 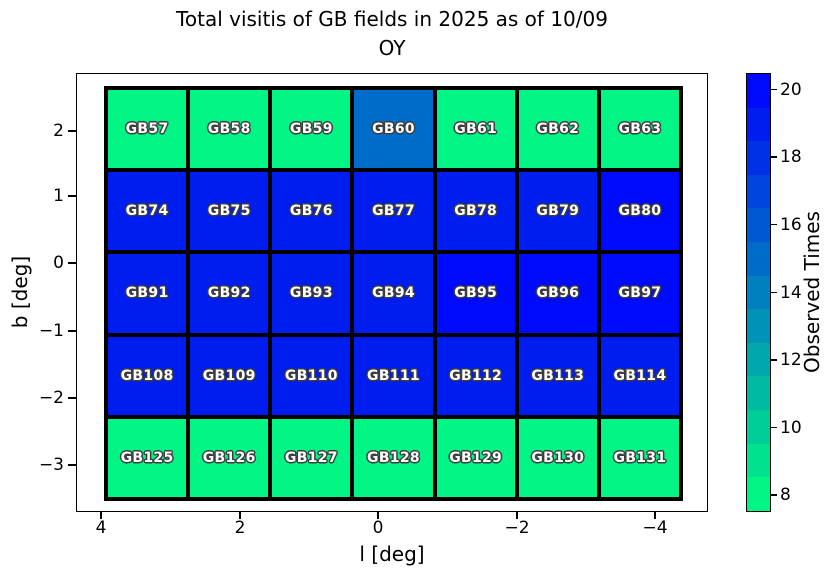 What do you see at coordinates (229, 129) in the screenshot?
I see `cell-label: GB58` at bounding box center [229, 129].